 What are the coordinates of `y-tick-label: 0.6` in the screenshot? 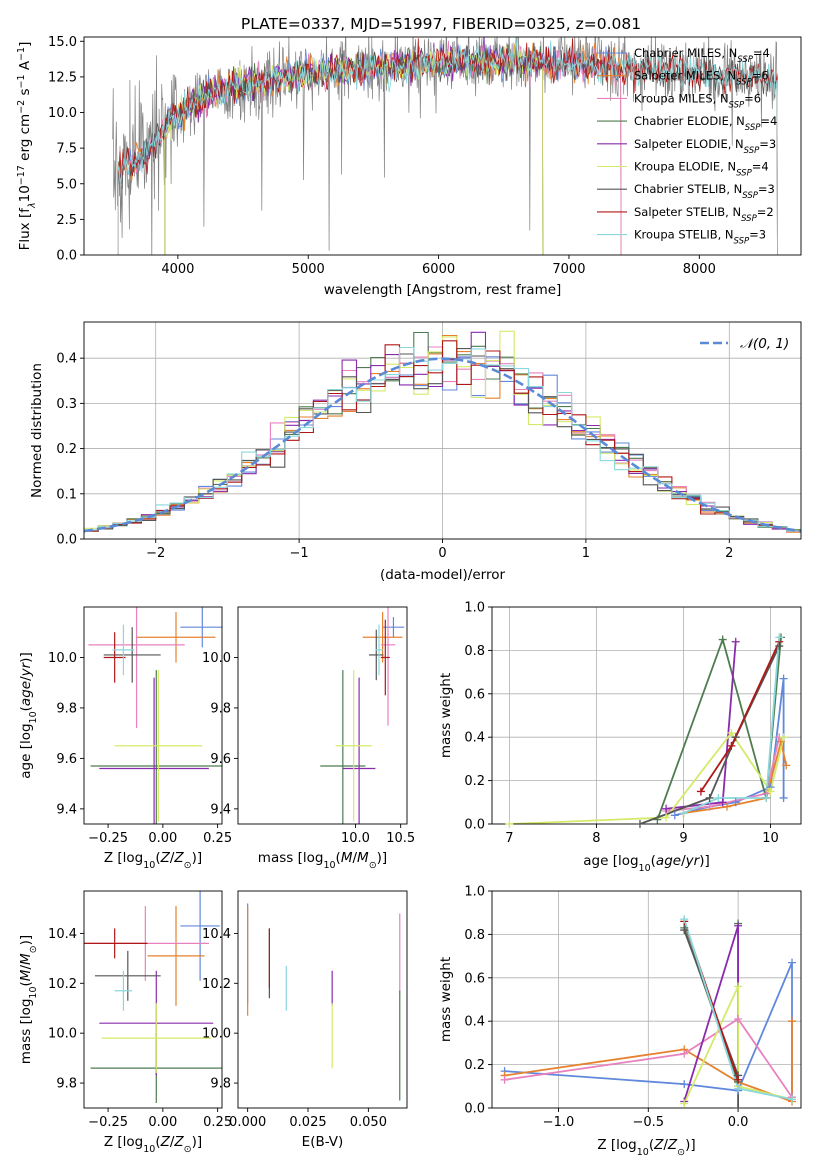 It's located at (474, 978).